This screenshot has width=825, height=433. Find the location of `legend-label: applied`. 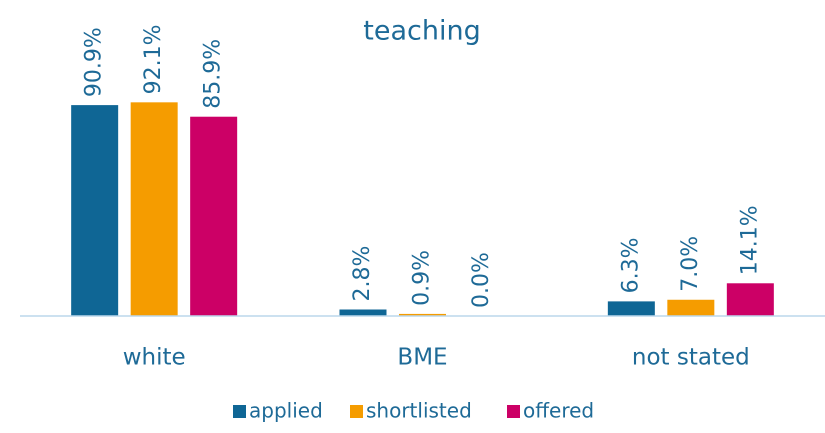

legend-label: applied is located at coordinates (286, 411).